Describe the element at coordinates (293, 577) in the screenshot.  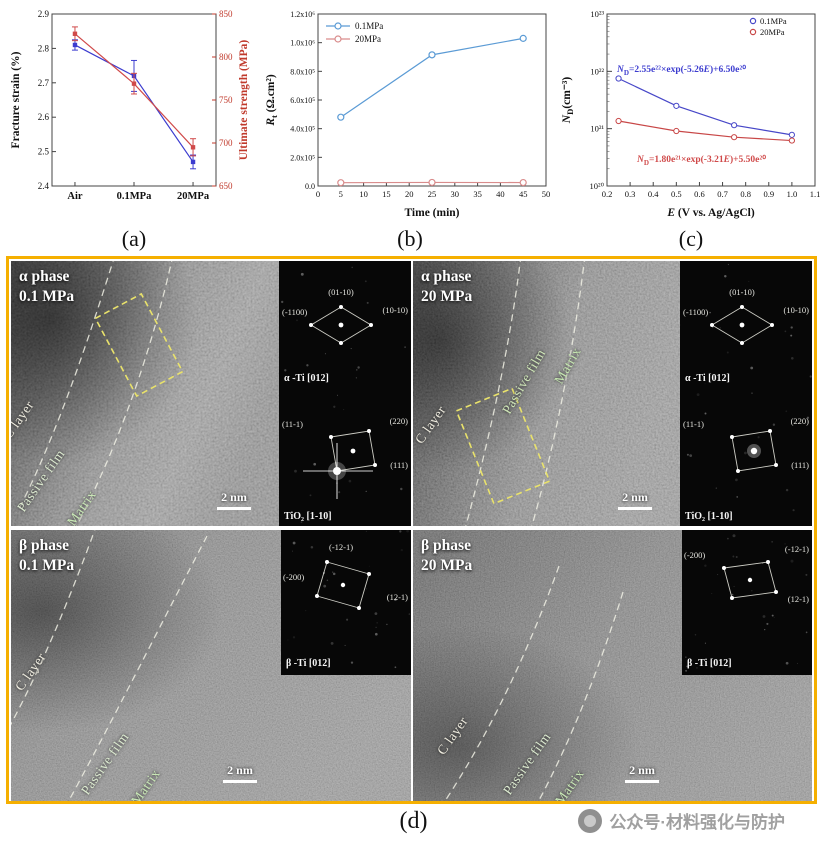
I see `spot-label: (-200)` at that location.